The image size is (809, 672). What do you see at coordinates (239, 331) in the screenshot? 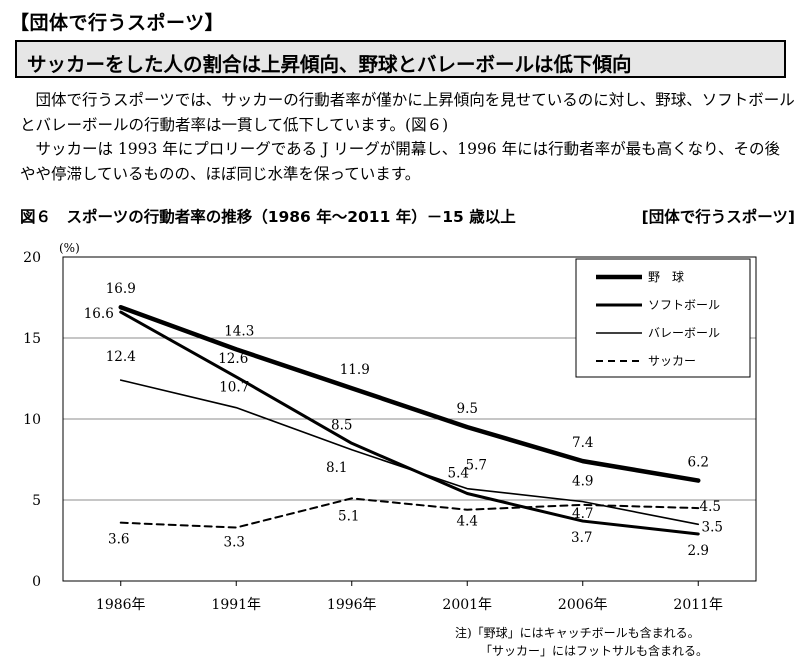
I see `data-label: 14.3` at bounding box center [239, 331].